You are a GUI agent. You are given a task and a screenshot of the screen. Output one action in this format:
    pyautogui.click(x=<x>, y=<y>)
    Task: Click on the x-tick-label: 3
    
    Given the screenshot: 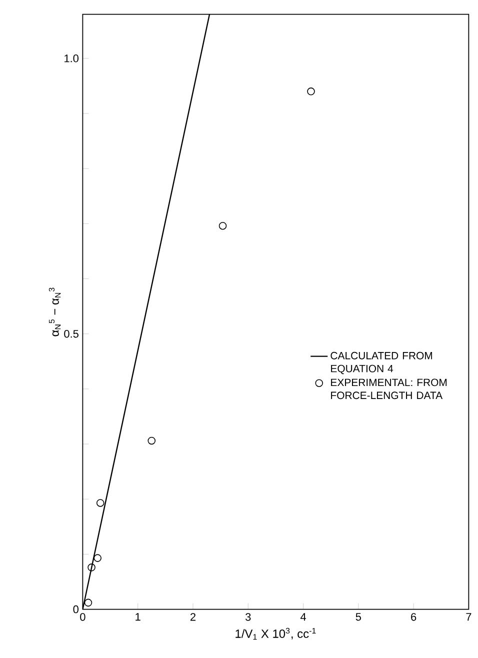 What is the action you would take?
    pyautogui.click(x=248, y=617)
    